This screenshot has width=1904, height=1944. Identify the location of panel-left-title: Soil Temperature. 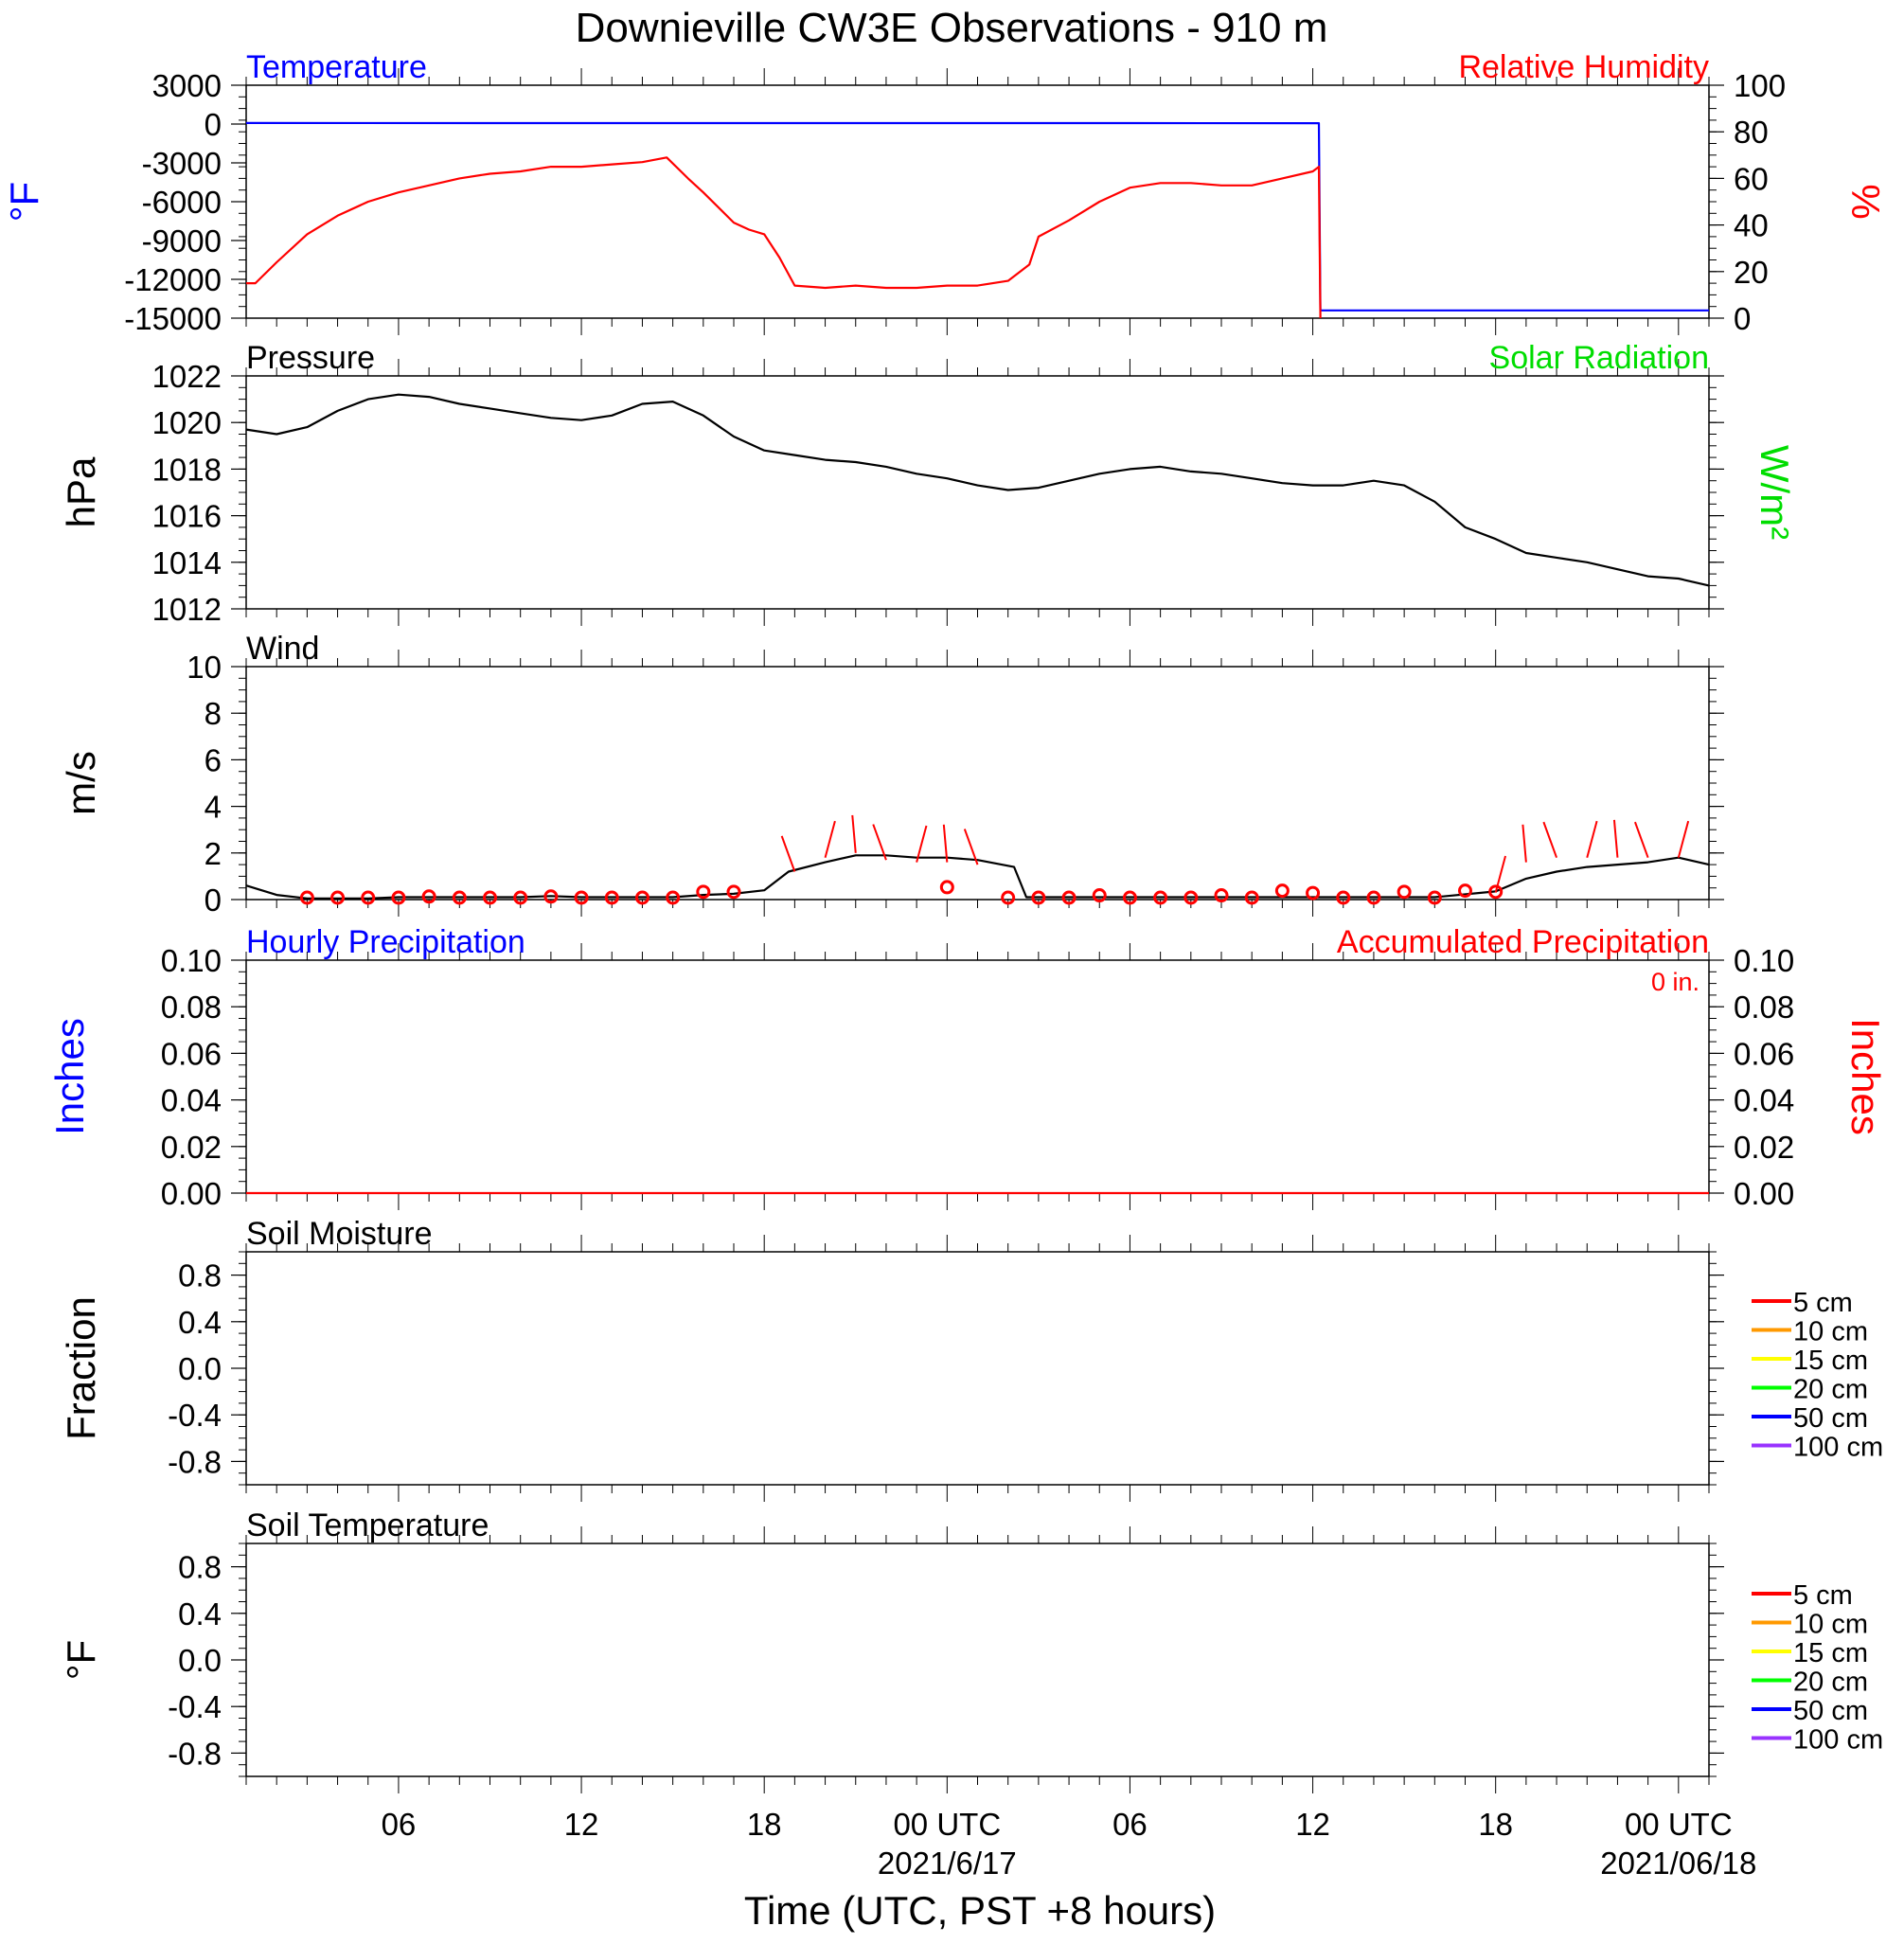
(367, 1525).